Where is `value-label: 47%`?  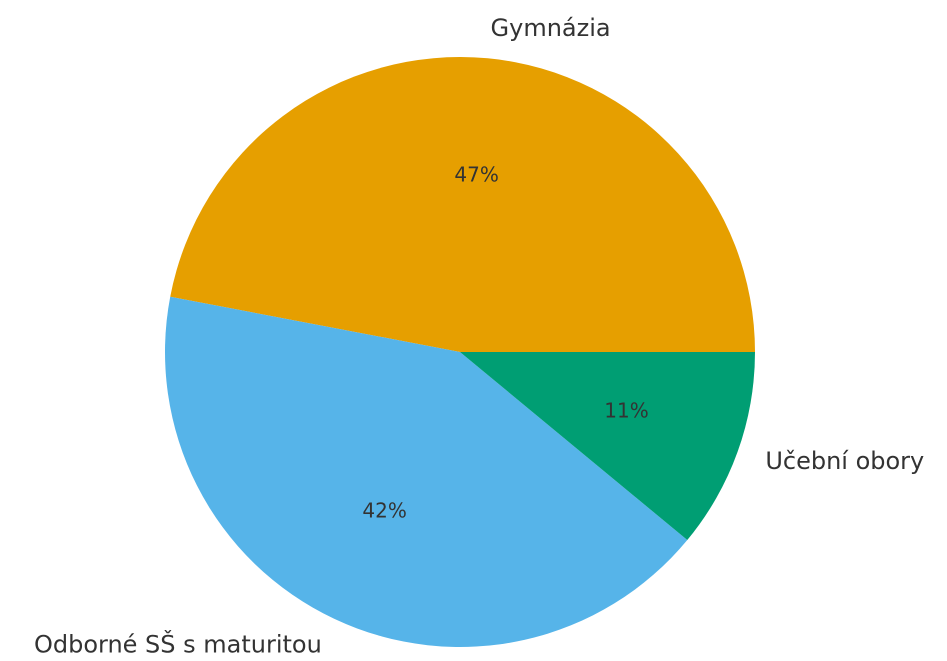 value-label: 47% is located at coordinates (476, 174).